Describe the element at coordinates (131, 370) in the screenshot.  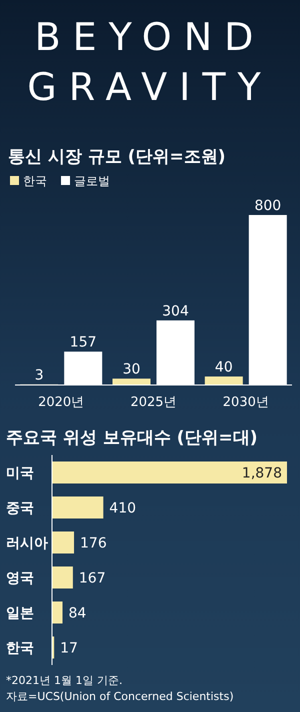
I see `data-label: 30` at that location.